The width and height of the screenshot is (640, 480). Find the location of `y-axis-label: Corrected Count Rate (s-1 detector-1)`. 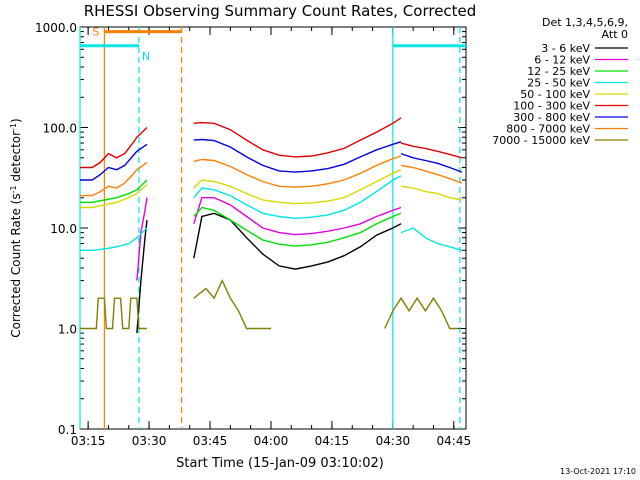

y-axis-label: Corrected Count Rate (s-1 detector-1) is located at coordinates (16, 227).